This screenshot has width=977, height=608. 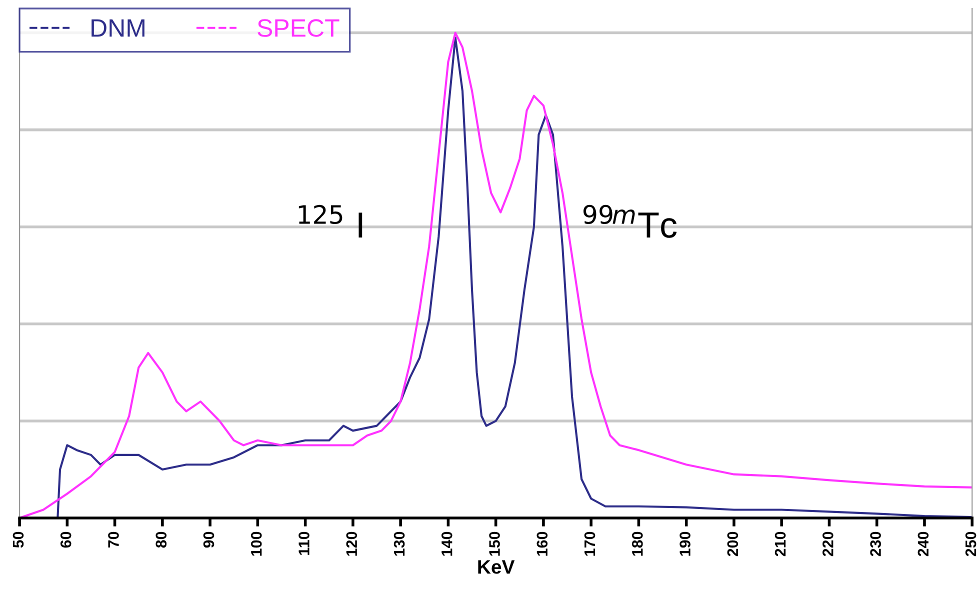 What do you see at coordinates (256, 544) in the screenshot?
I see `x-tick-label: 100` at bounding box center [256, 544].